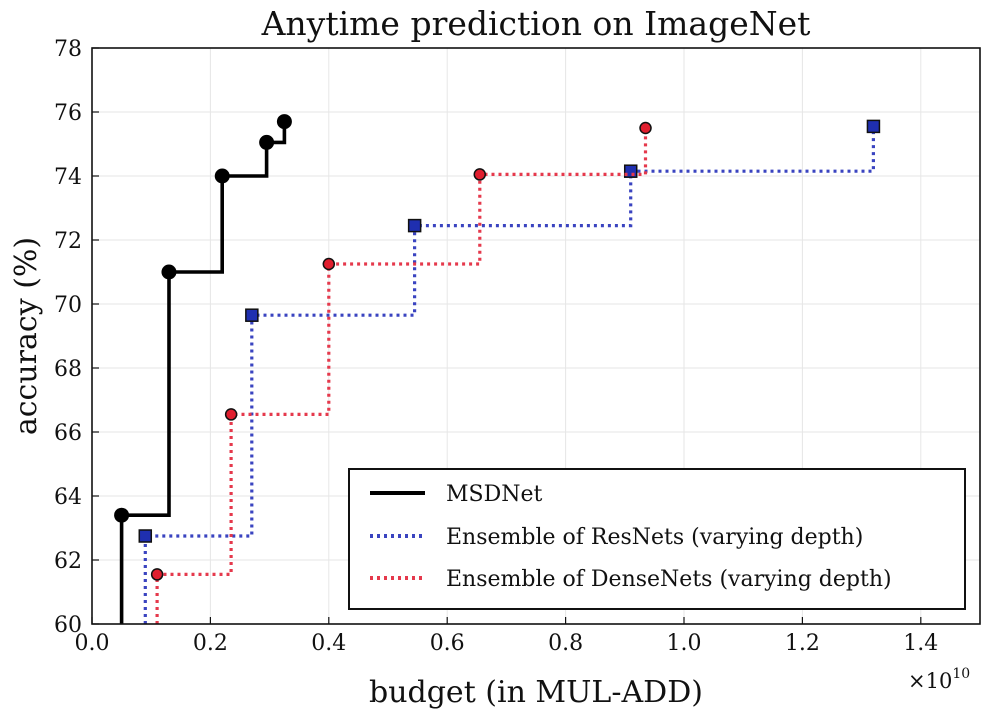  What do you see at coordinates (68, 625) in the screenshot?
I see `y-tick-label: 60` at bounding box center [68, 625].